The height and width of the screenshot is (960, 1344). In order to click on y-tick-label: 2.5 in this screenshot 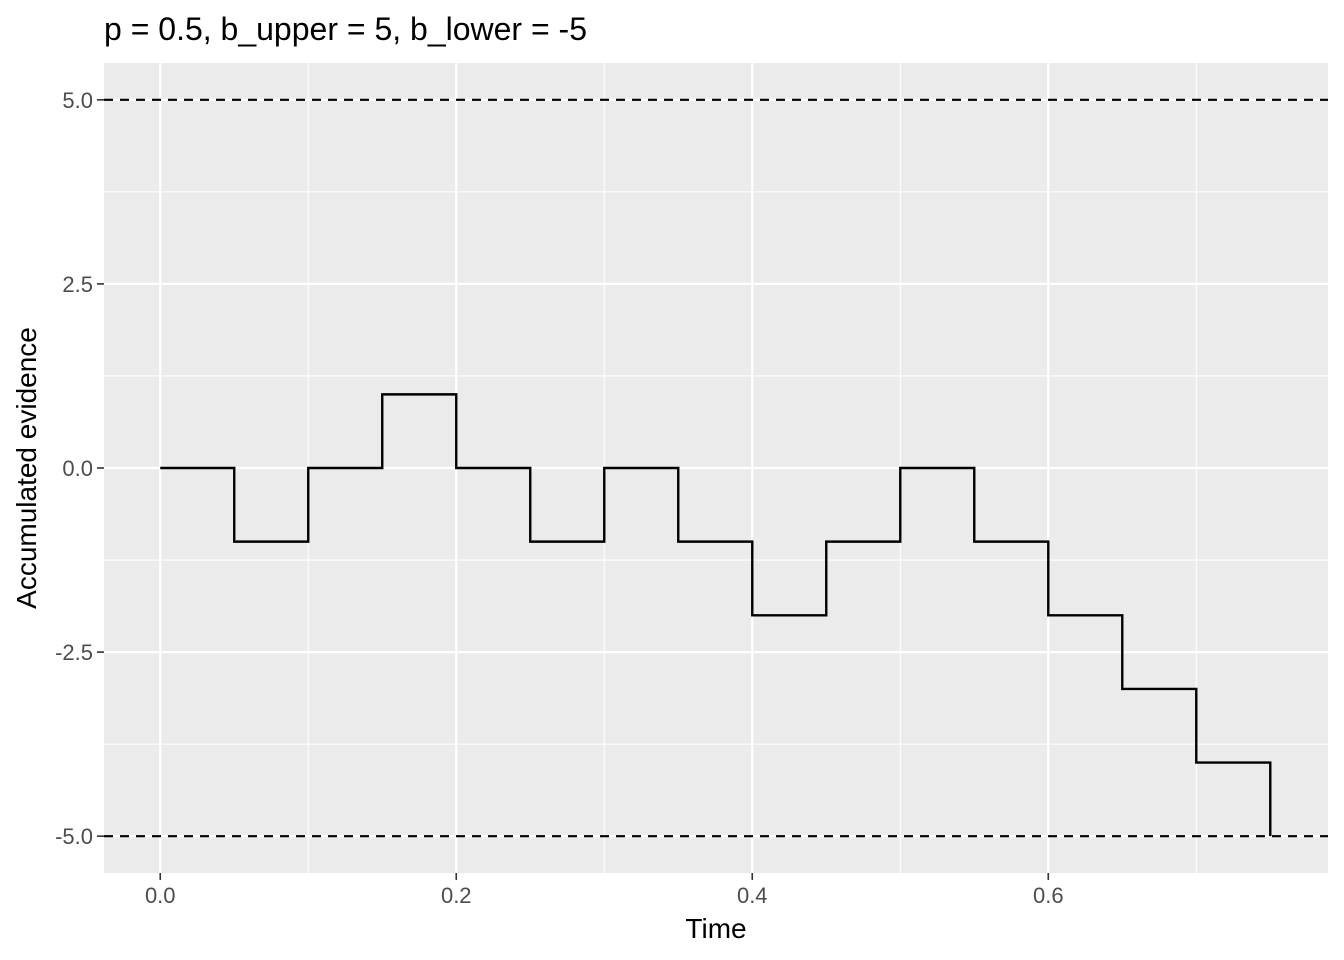, I will do `click(77, 284)`.